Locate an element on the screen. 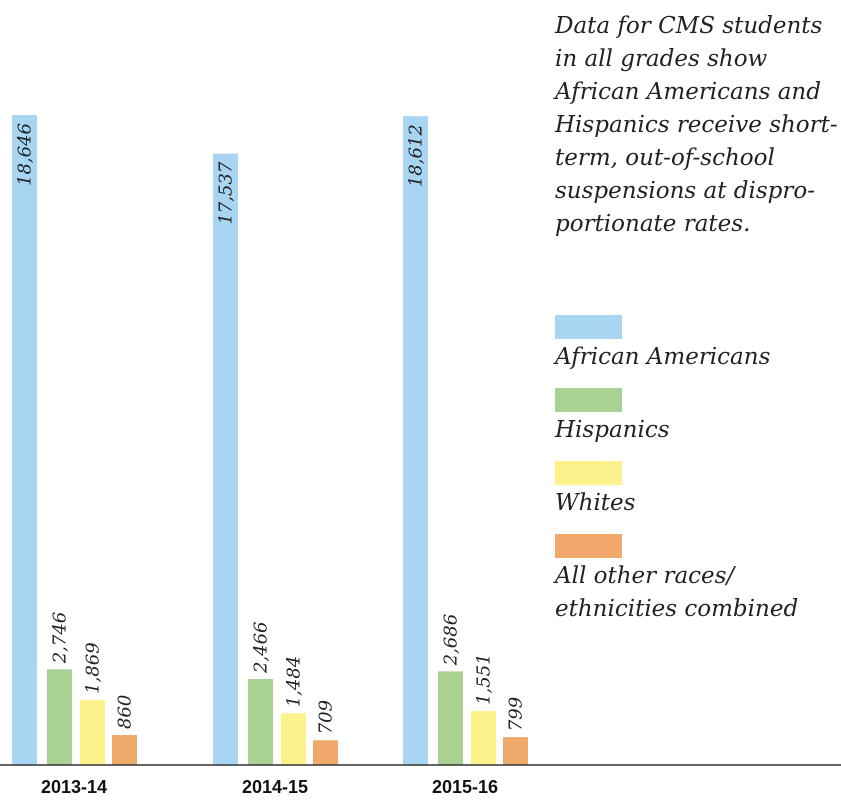 Image resolution: width=841 pixels, height=800 pixels. legend-label: African Americans is located at coordinates (663, 357).